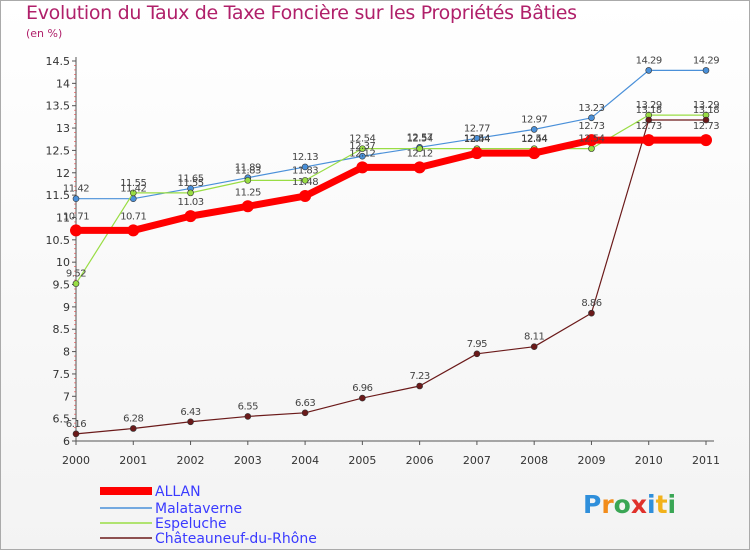 The width and height of the screenshot is (750, 550). I want to click on data-label: 6.96, so click(362, 388).